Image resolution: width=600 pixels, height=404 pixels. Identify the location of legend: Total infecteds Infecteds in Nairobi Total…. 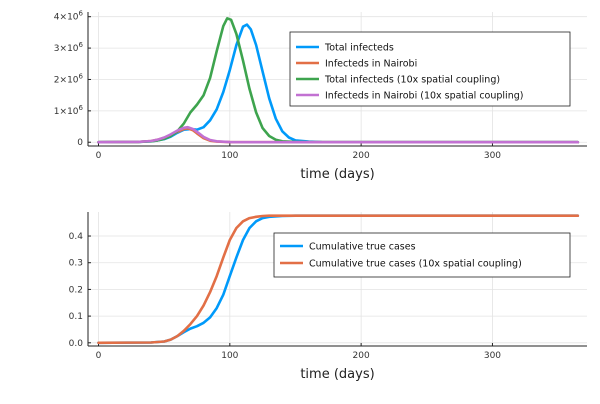
(430, 69).